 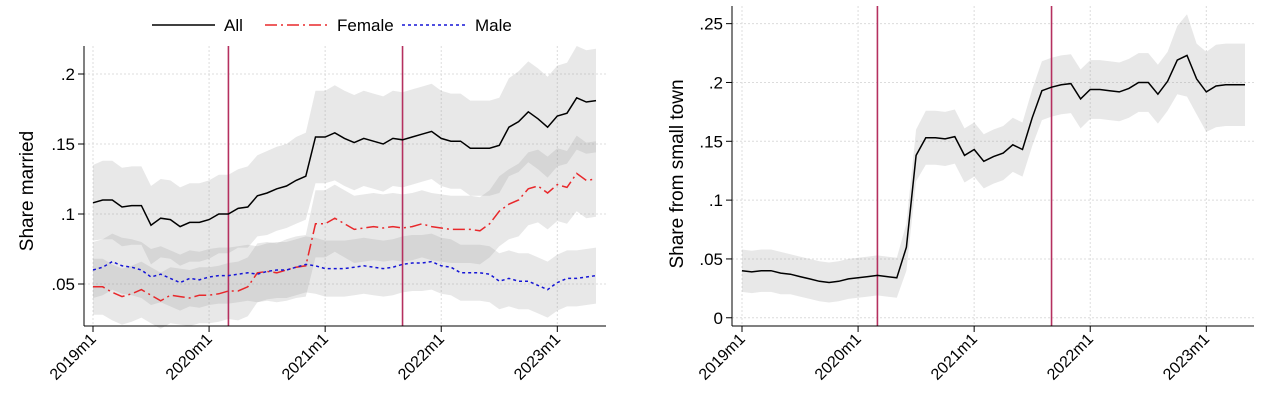 What do you see at coordinates (233, 25) in the screenshot?
I see `legend-label-all: All` at bounding box center [233, 25].